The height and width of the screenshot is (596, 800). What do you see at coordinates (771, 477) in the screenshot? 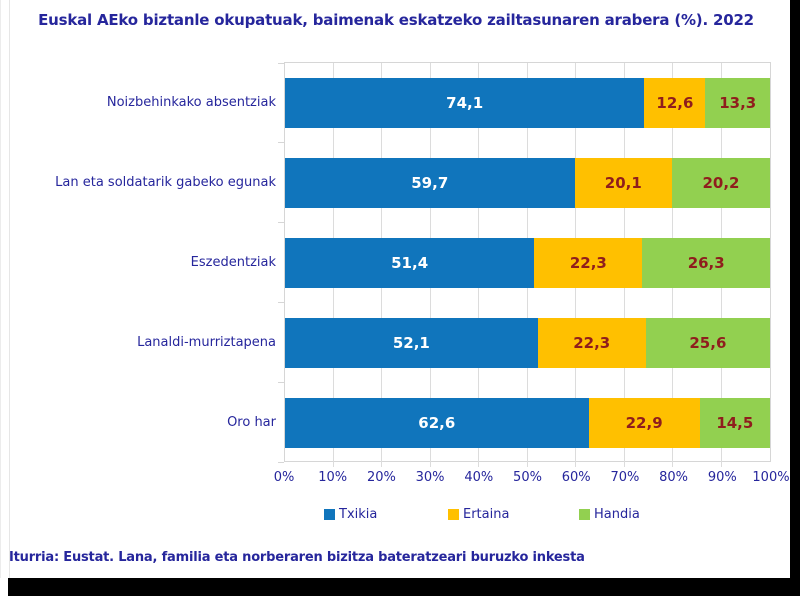
I see `x-tick-label: 100%` at bounding box center [771, 477].